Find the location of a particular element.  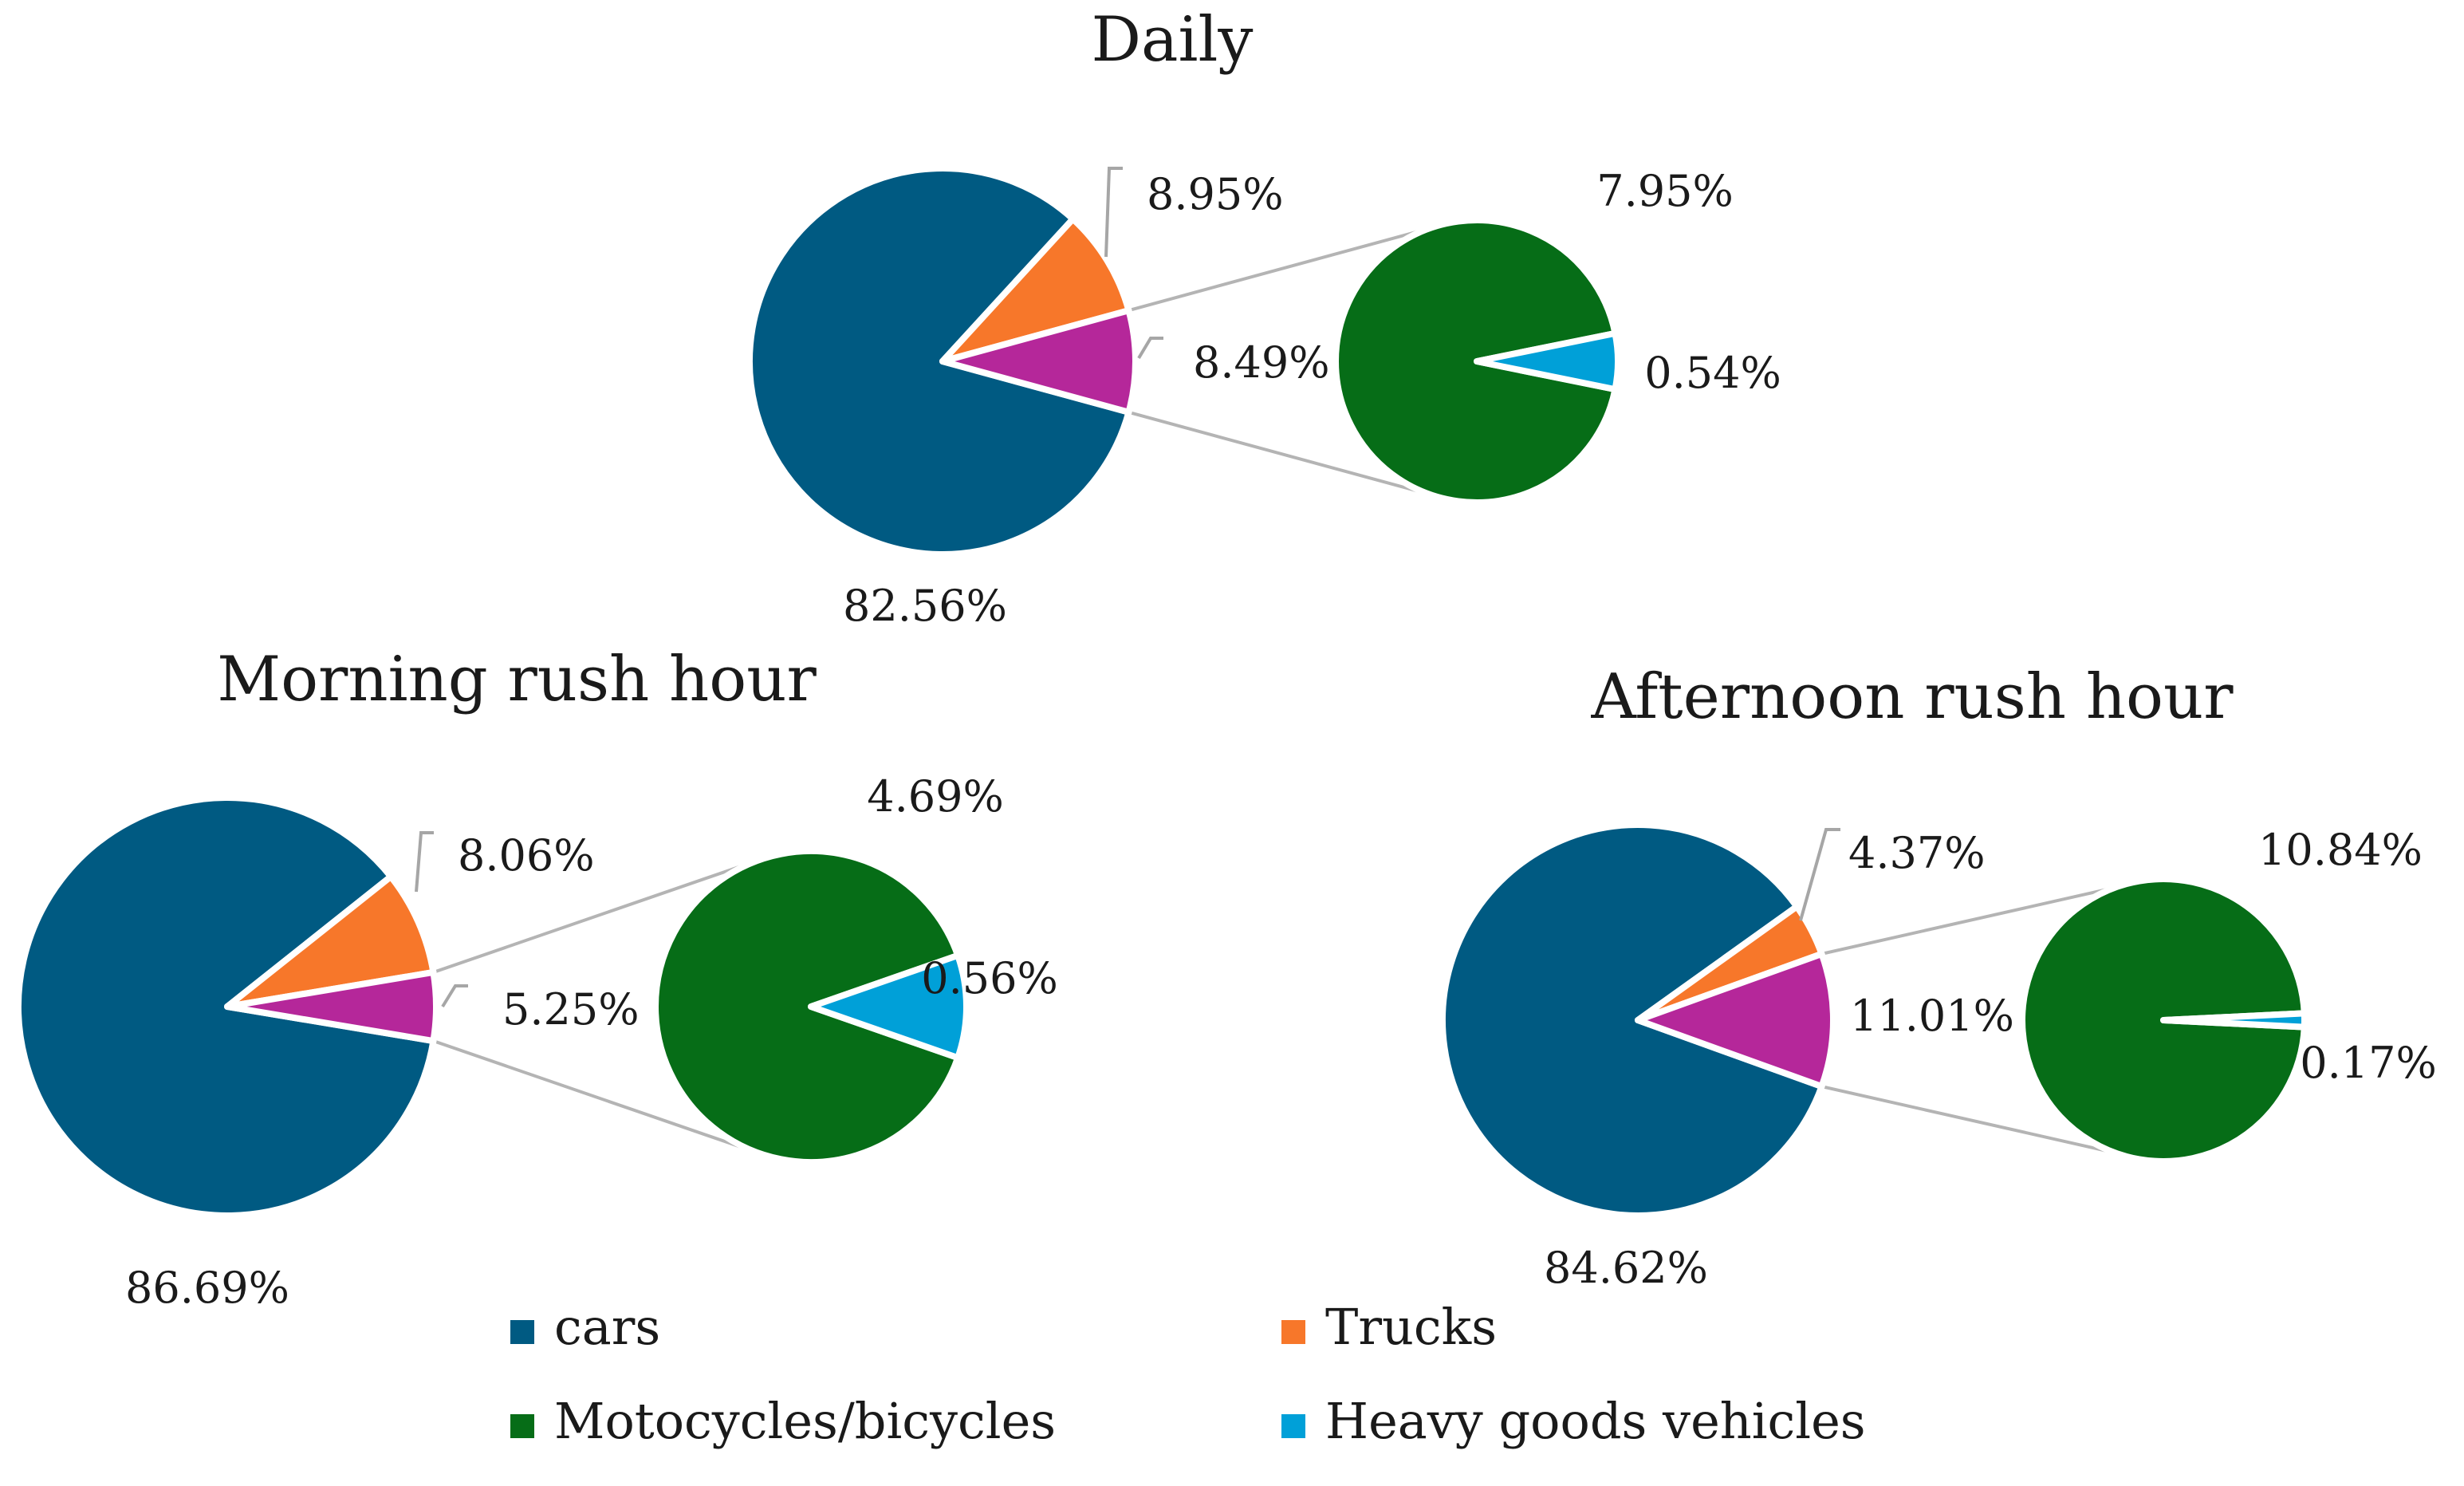

slice-other-morning is located at coordinates (331, 1006).